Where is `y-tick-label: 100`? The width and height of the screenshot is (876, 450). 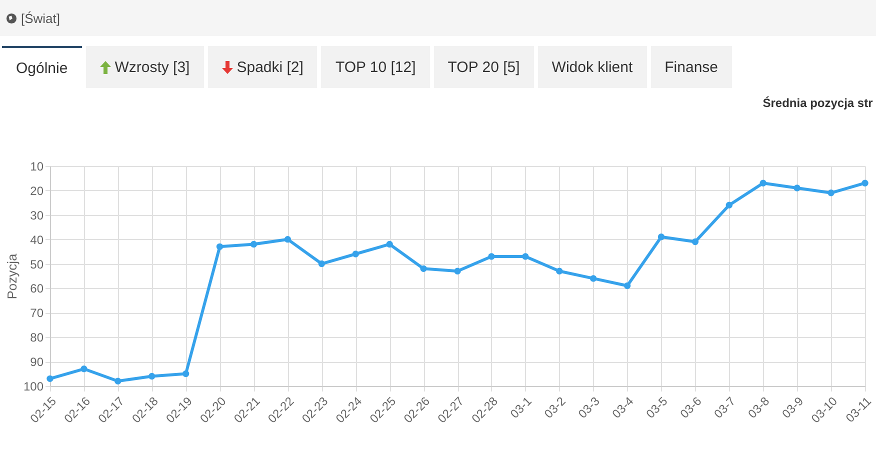
y-tick-label: 100 is located at coordinates (33, 387).